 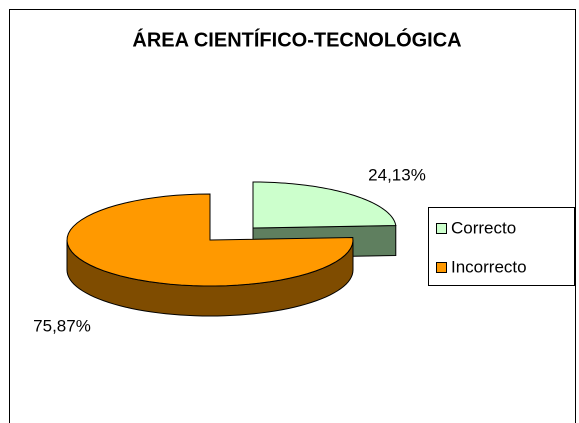 What do you see at coordinates (483, 227) in the screenshot?
I see `legend-label: Correcto` at bounding box center [483, 227].